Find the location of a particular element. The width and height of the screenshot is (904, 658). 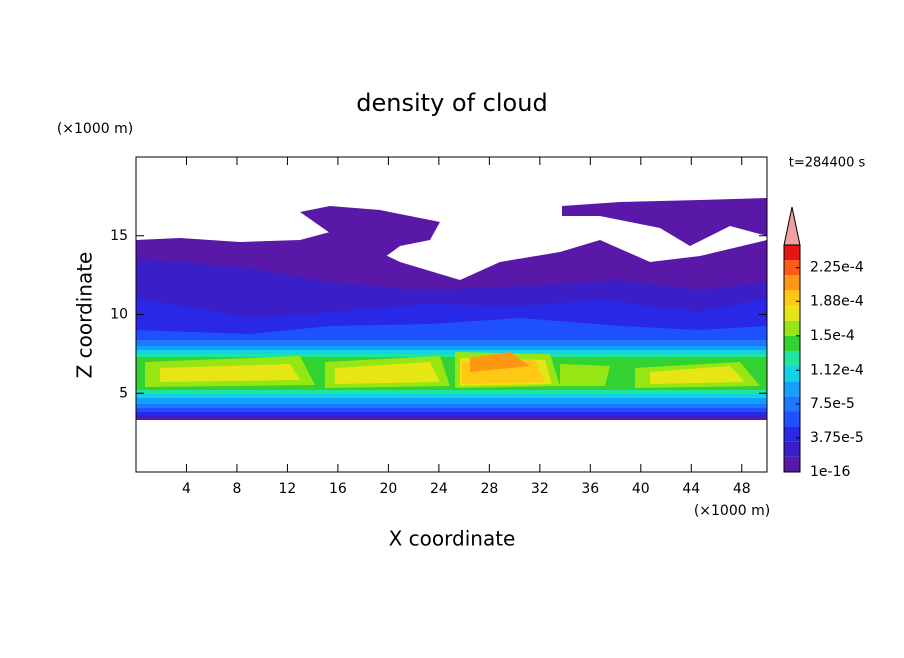

y-tick-label: 15 is located at coordinates (119, 236).